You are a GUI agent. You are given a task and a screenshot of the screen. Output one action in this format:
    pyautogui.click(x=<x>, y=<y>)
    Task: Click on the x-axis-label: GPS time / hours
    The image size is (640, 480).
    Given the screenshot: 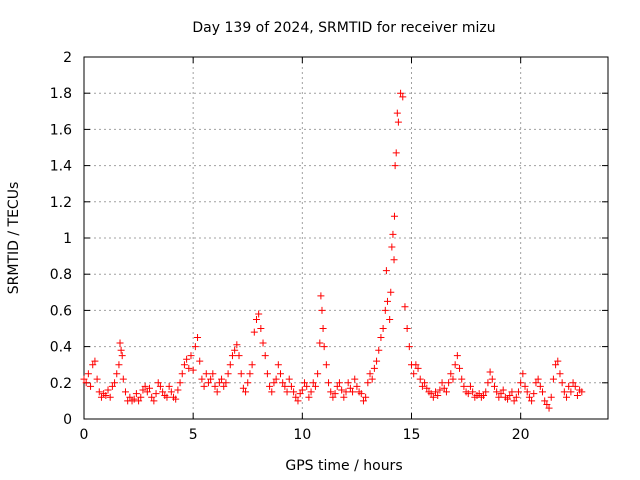 What is the action you would take?
    pyautogui.click(x=343, y=466)
    